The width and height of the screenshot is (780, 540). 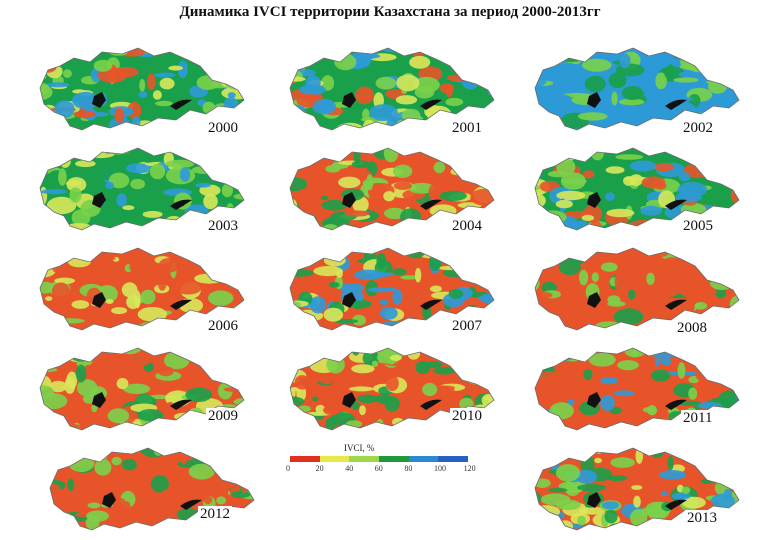 What do you see at coordinates (392, 189) in the screenshot?
I see `kazakhstan-map-2004` at bounding box center [392, 189].